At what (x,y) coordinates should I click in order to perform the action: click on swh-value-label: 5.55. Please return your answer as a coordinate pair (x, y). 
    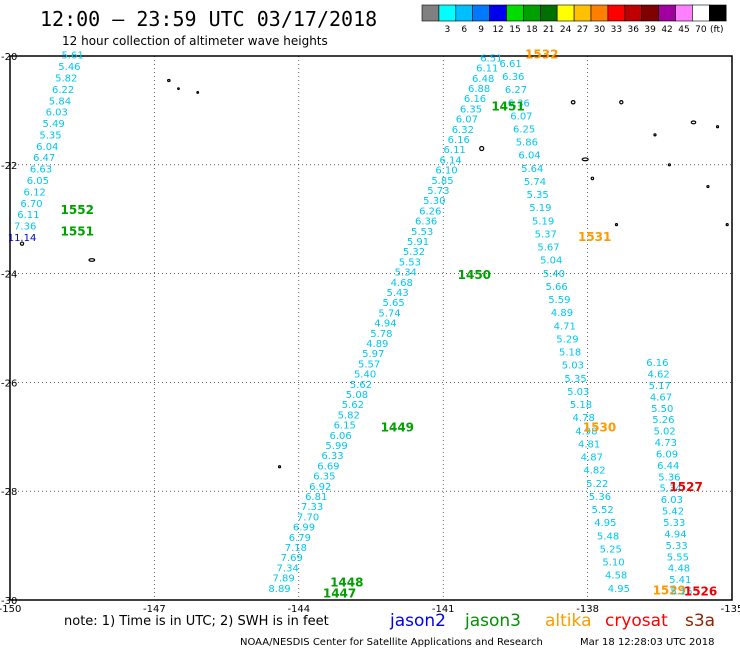
    Looking at the image, I should click on (678, 557).